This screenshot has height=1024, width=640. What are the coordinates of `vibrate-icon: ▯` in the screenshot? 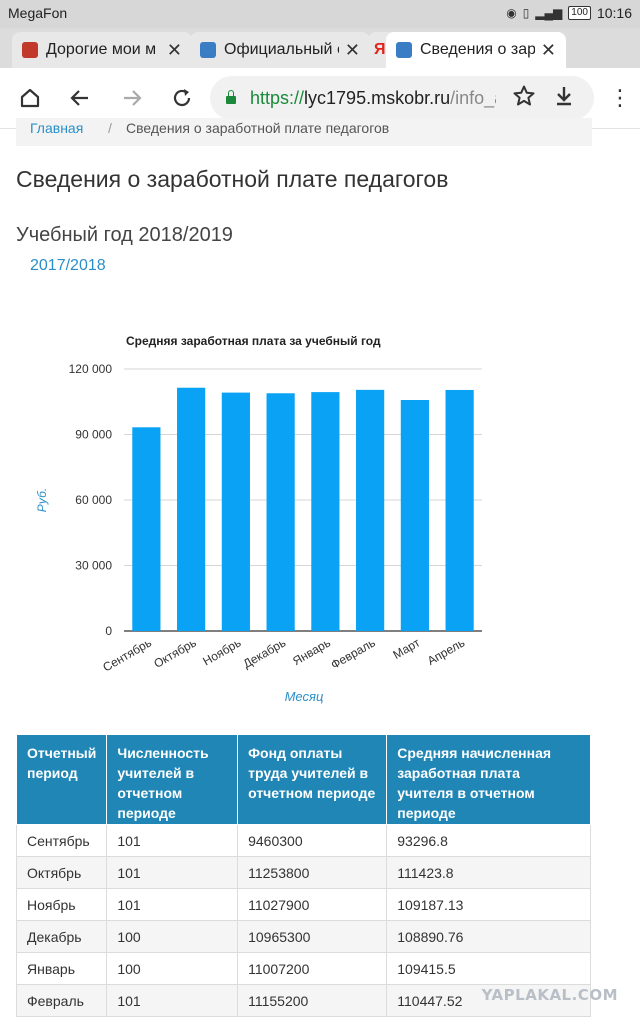 It's located at (526, 13).